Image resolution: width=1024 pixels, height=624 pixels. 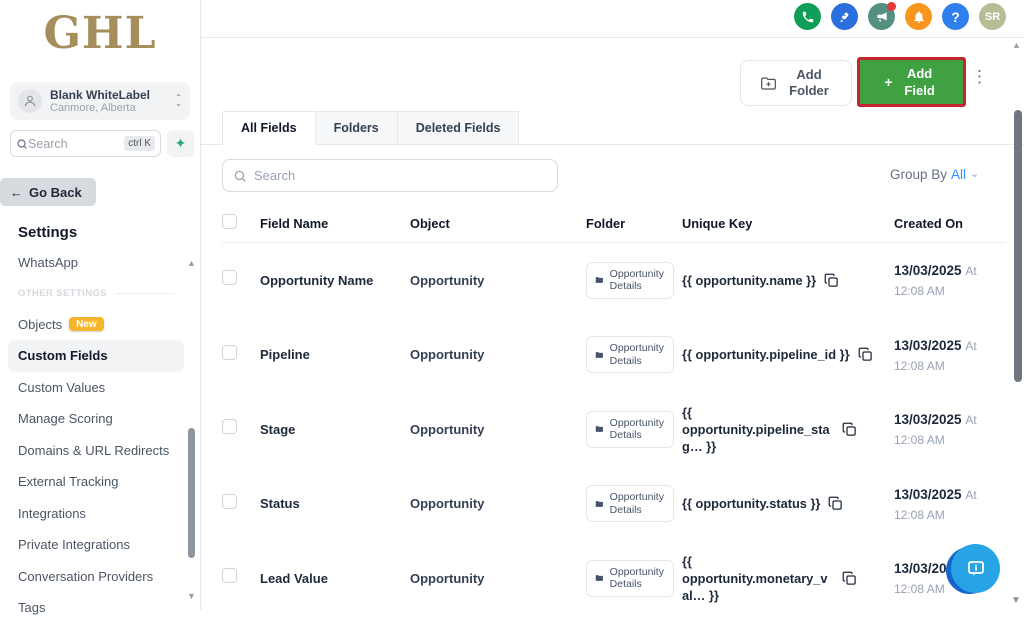 What do you see at coordinates (755, 578) in the screenshot?
I see `unique-key: {{ opportunity.monetary_val… }}` at bounding box center [755, 578].